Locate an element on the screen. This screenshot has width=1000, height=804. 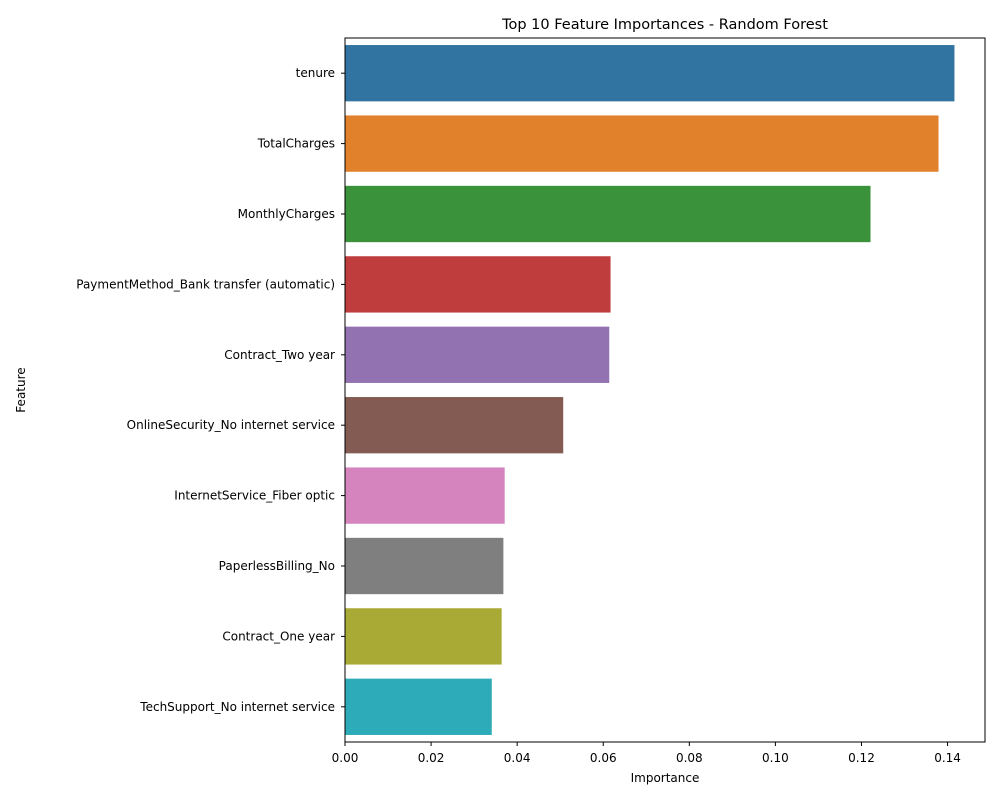
y-axis-label: Feature is located at coordinates (21, 389).